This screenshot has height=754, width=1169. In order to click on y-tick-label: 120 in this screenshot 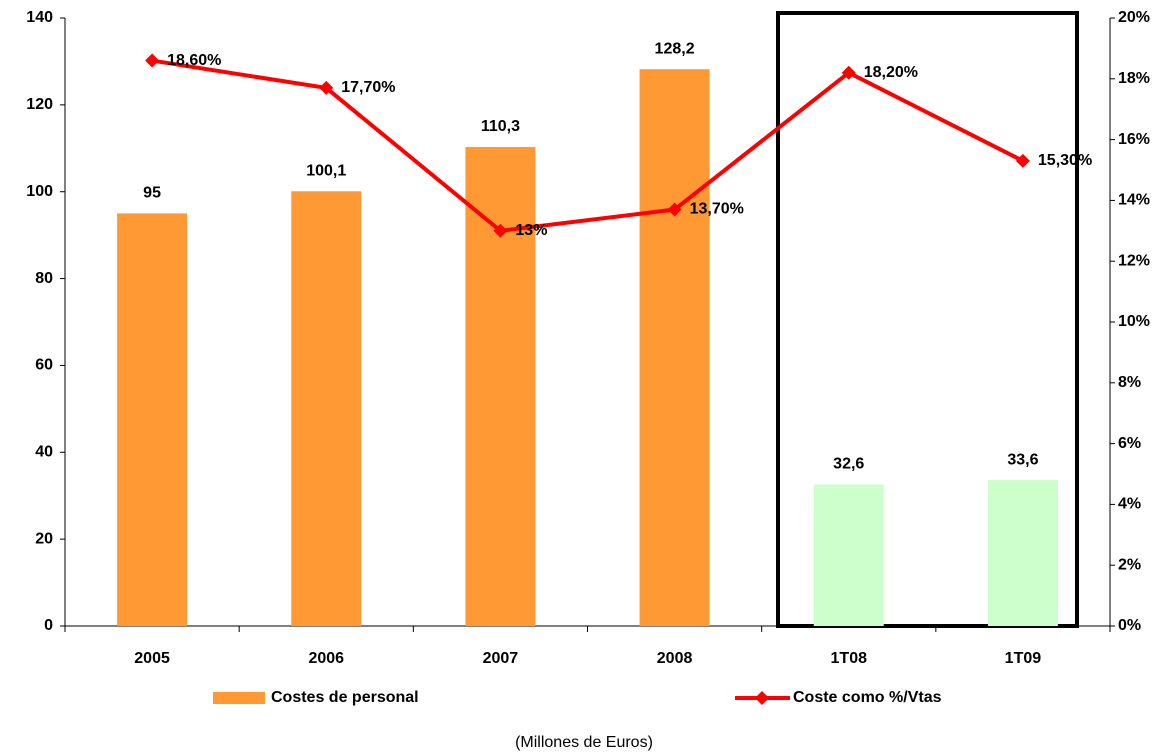, I will do `click(39, 104)`.